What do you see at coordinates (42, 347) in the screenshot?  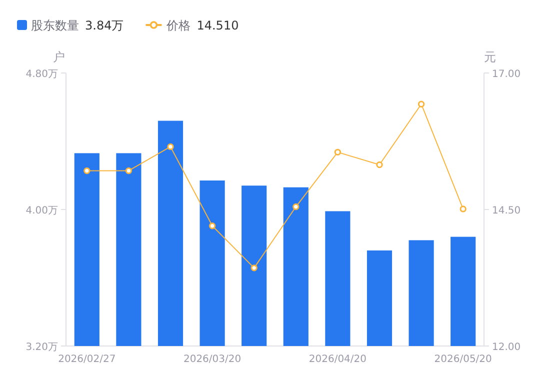 I see `ytick: 3.20万` at bounding box center [42, 347].